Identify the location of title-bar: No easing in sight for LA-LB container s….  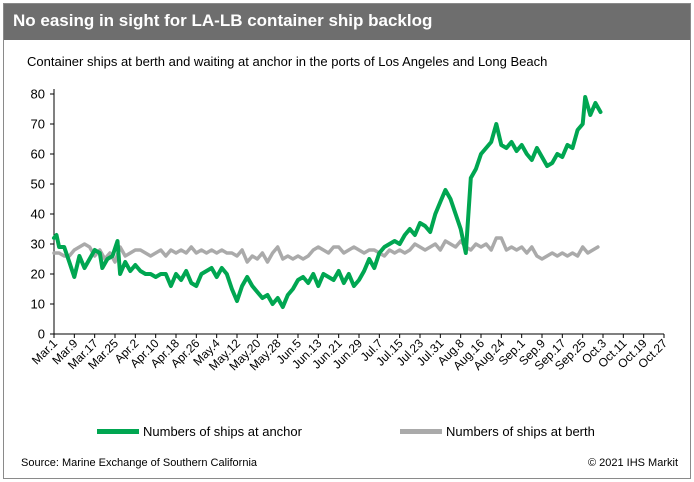
(347, 22).